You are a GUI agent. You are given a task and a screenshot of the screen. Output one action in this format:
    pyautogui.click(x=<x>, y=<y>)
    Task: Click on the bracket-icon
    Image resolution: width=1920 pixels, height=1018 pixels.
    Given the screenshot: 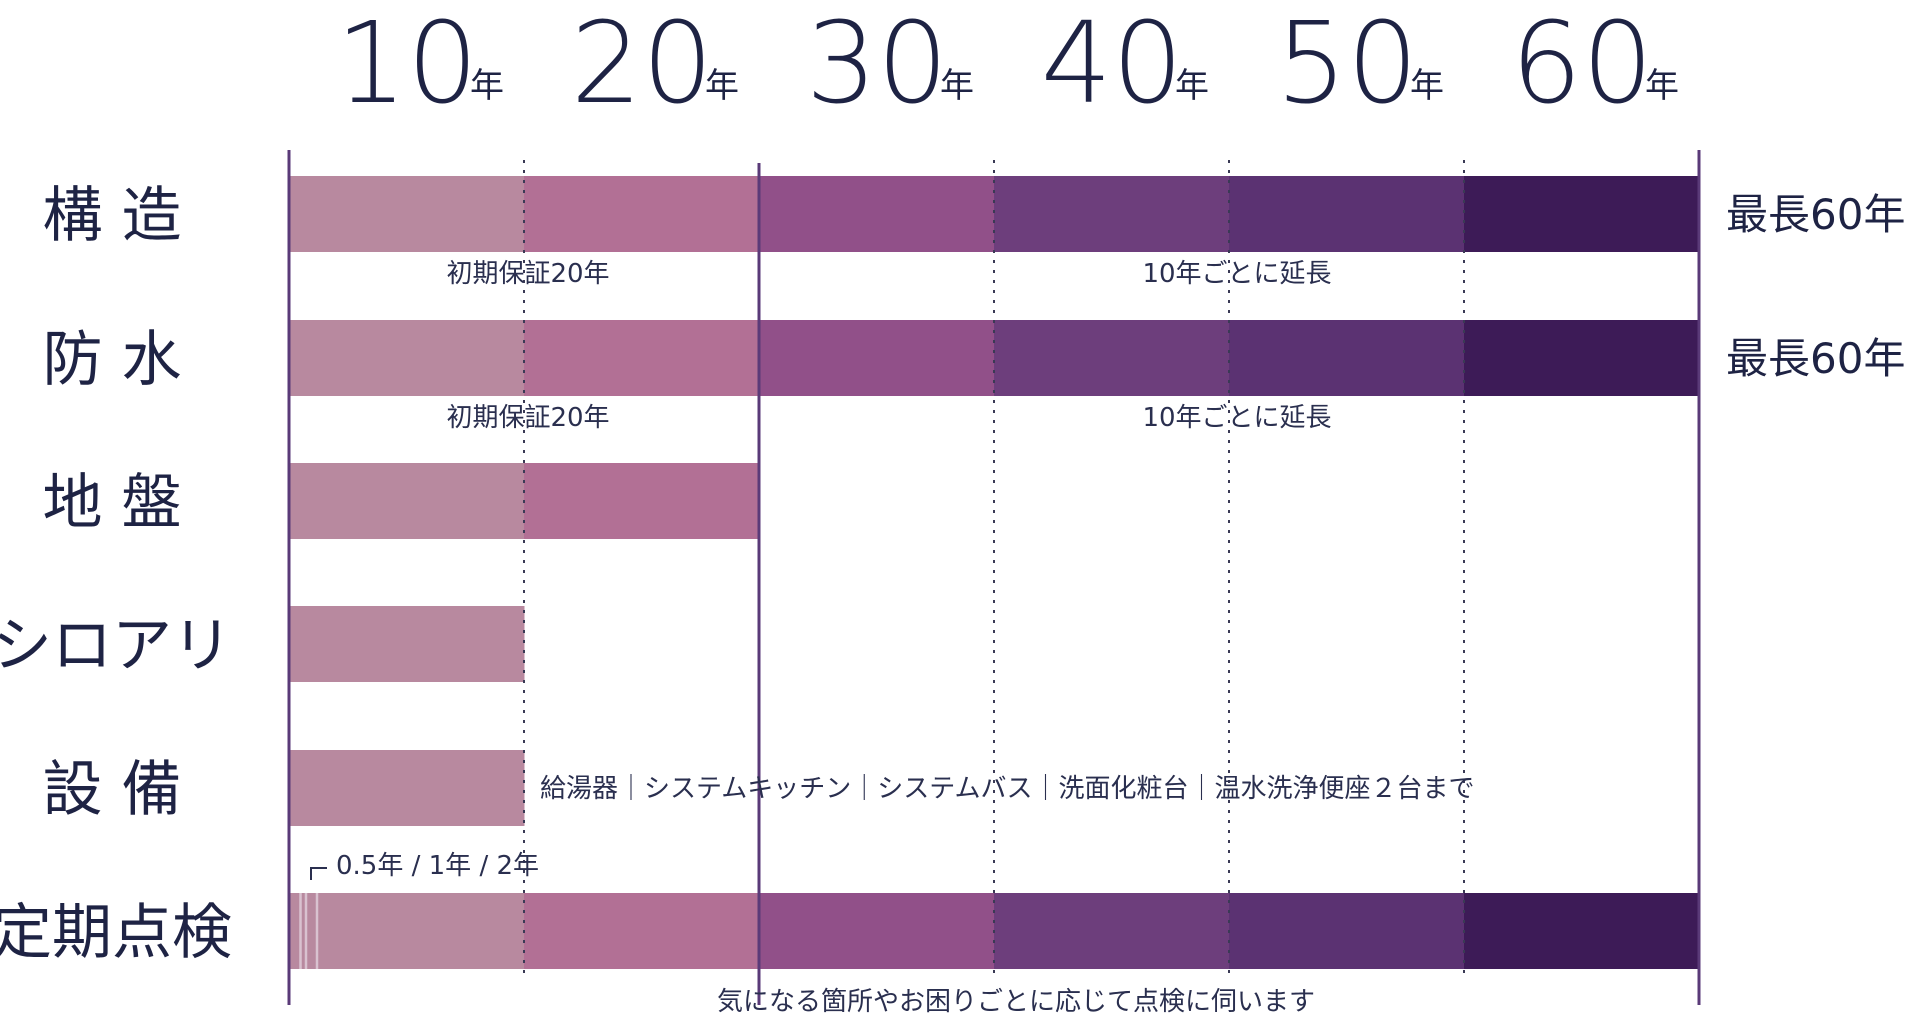 What is the action you would take?
    pyautogui.click(x=318, y=873)
    